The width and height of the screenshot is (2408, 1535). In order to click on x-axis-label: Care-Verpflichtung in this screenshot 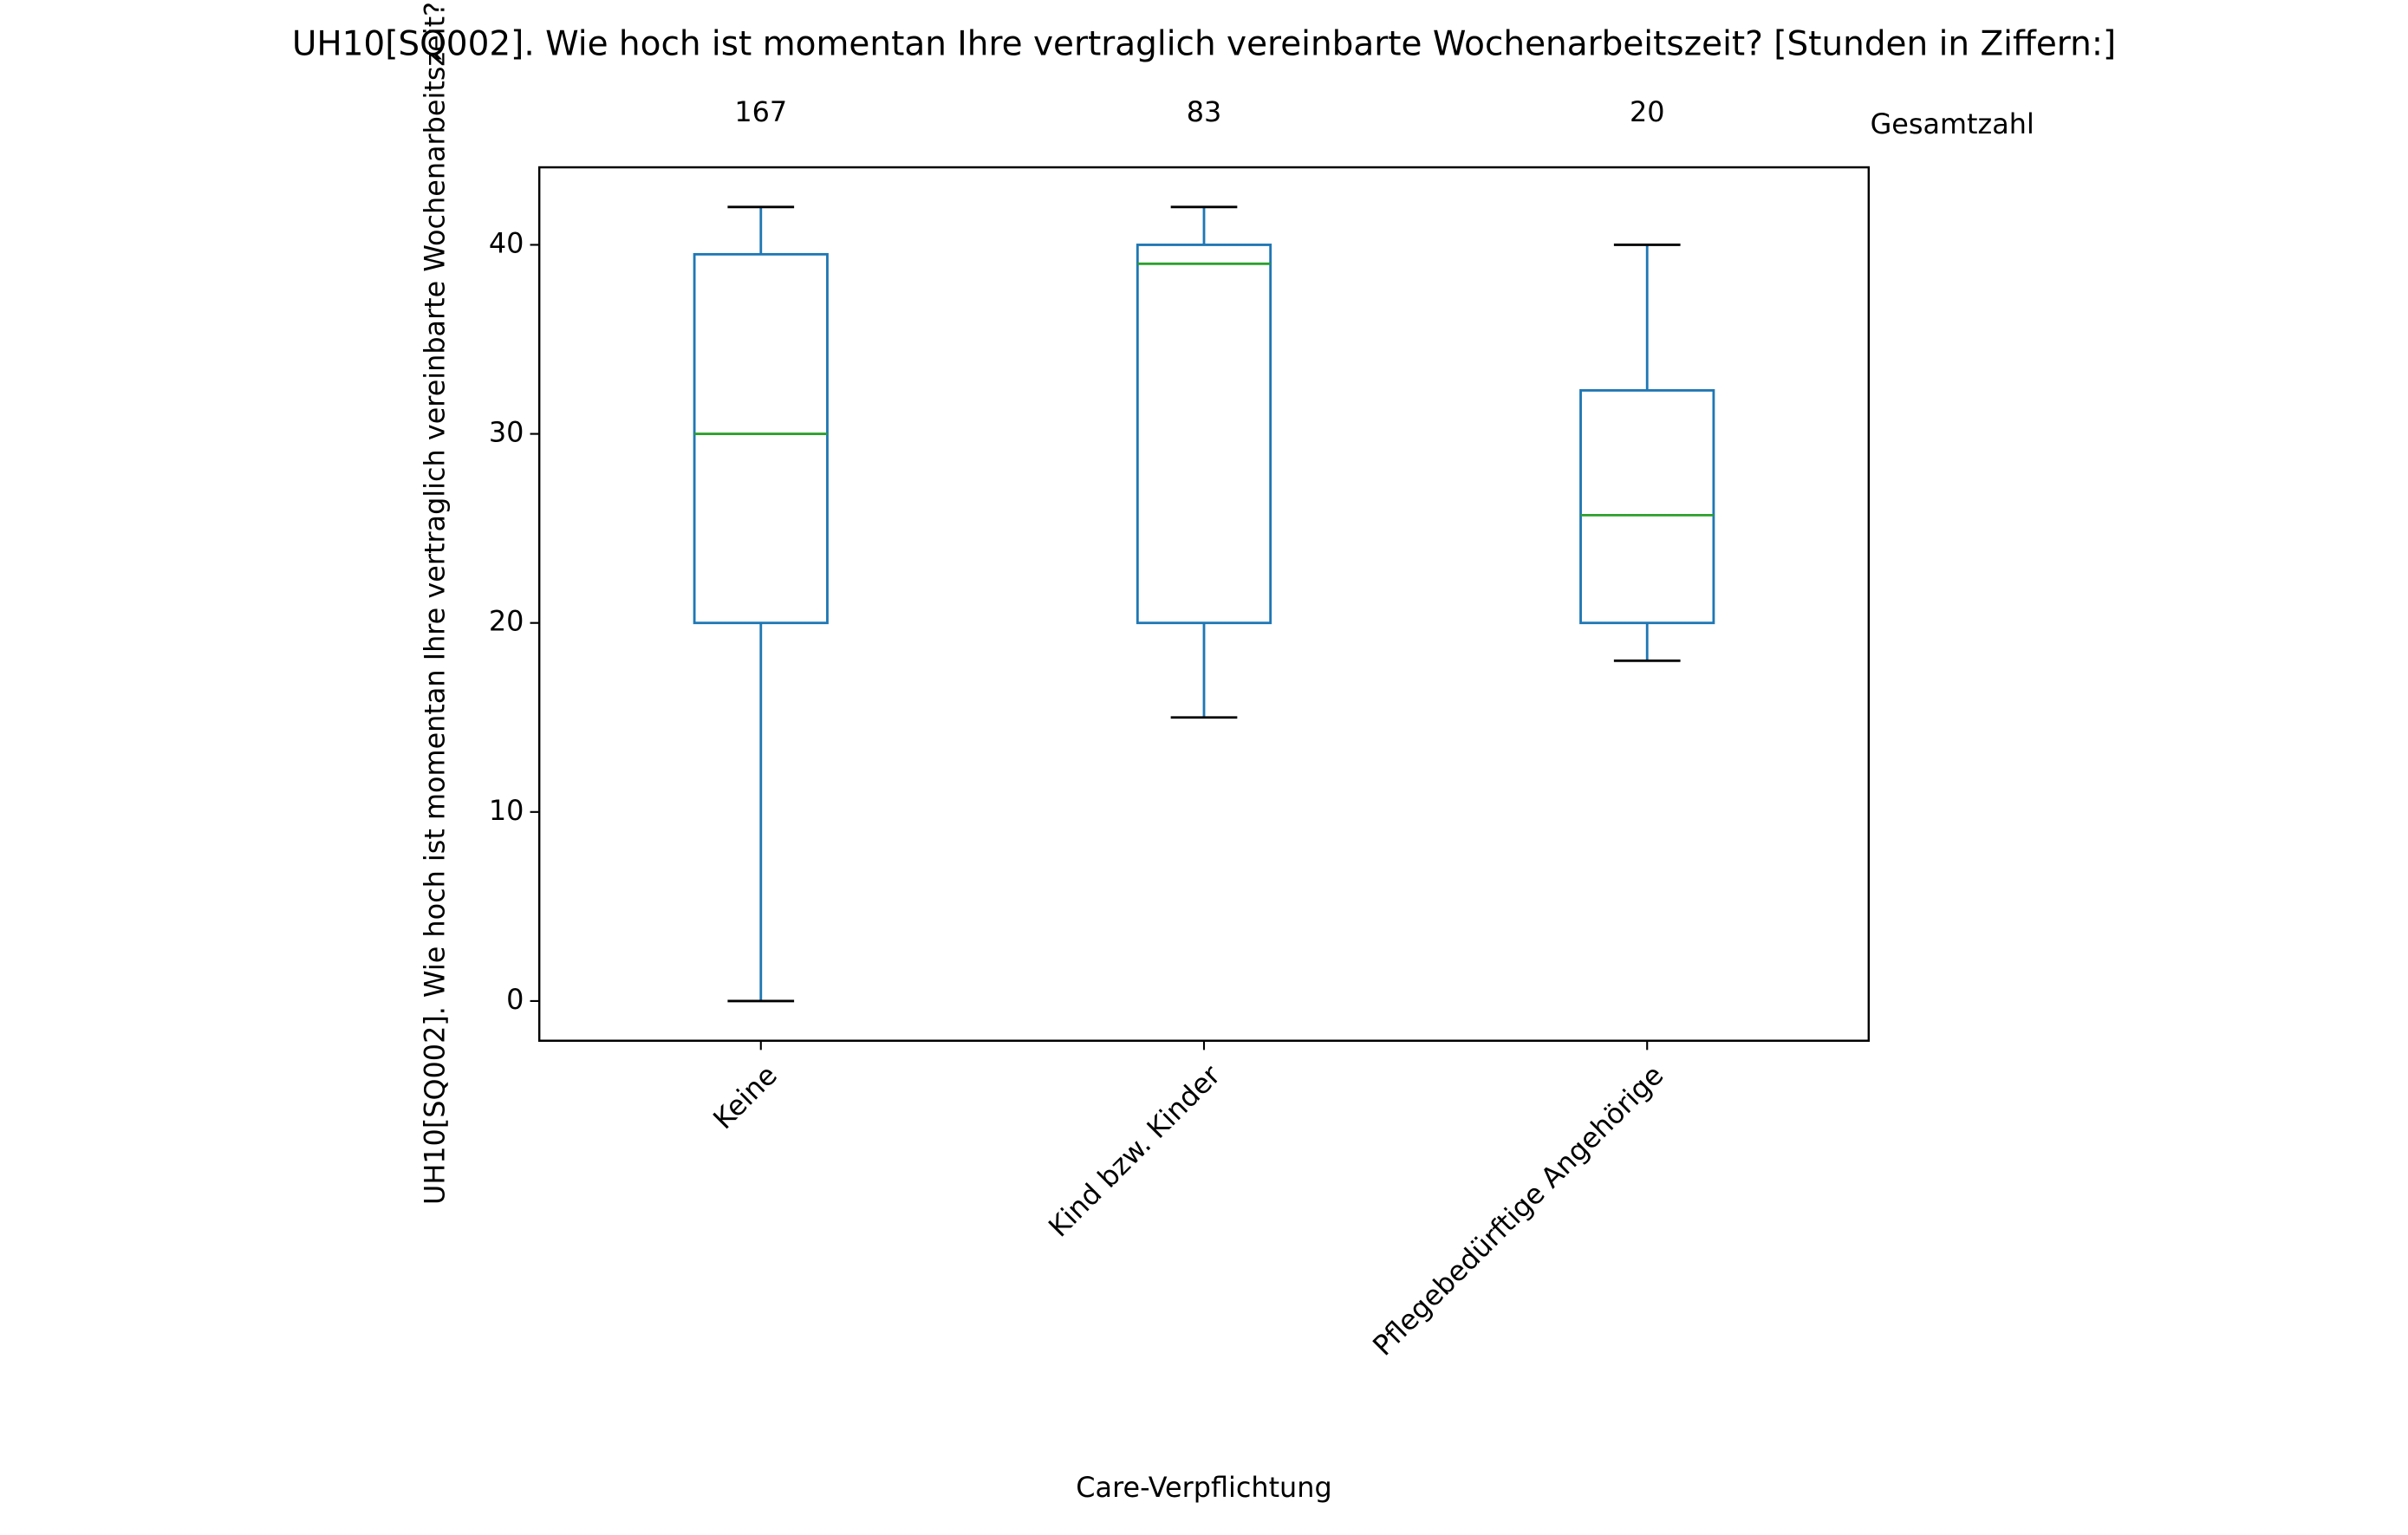, I will do `click(1203, 1487)`.